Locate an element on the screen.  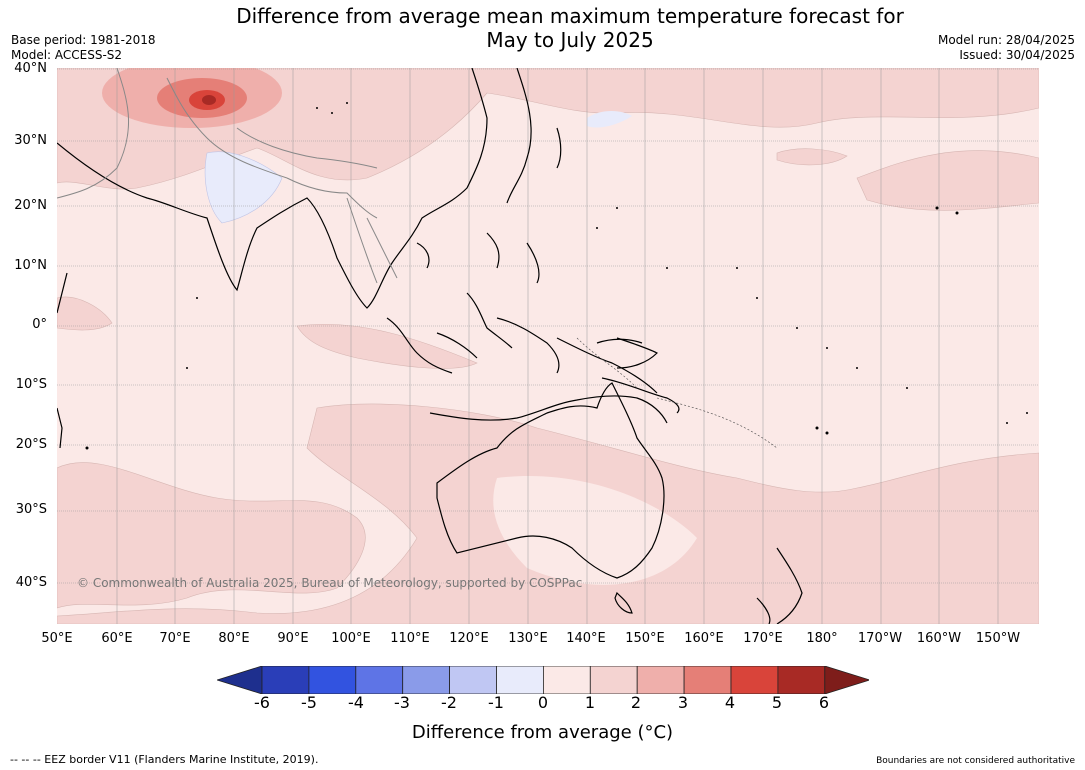
lon-label: 150°W is located at coordinates (998, 638).